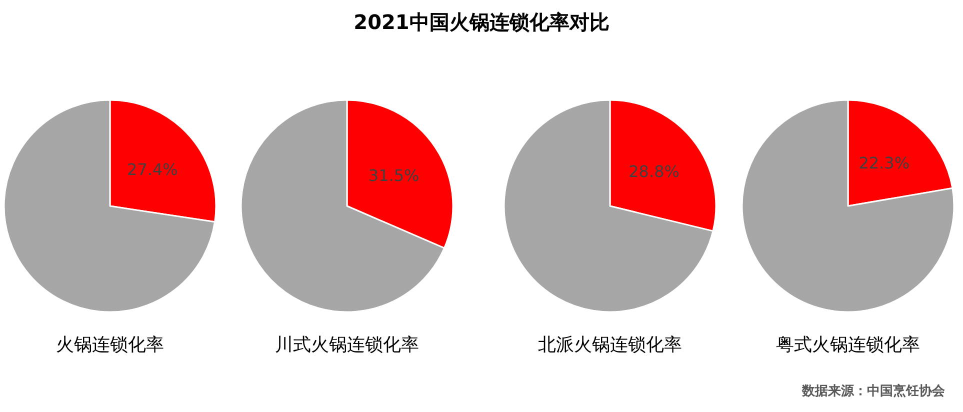 The width and height of the screenshot is (963, 412). I want to click on data-label: 28.8%, so click(654, 171).